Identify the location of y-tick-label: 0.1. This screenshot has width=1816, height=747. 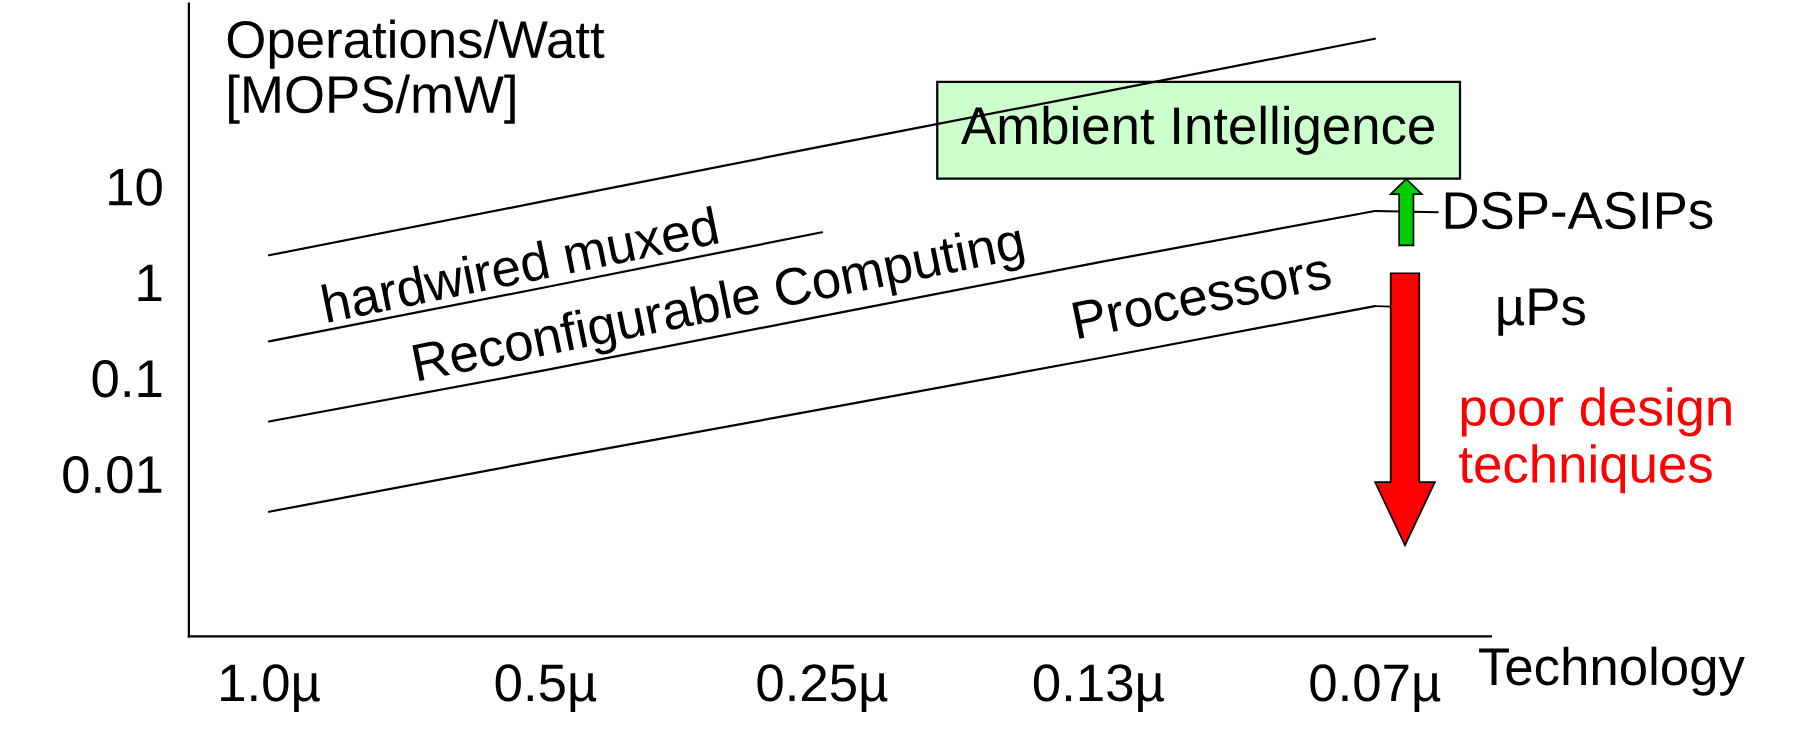
(127, 379).